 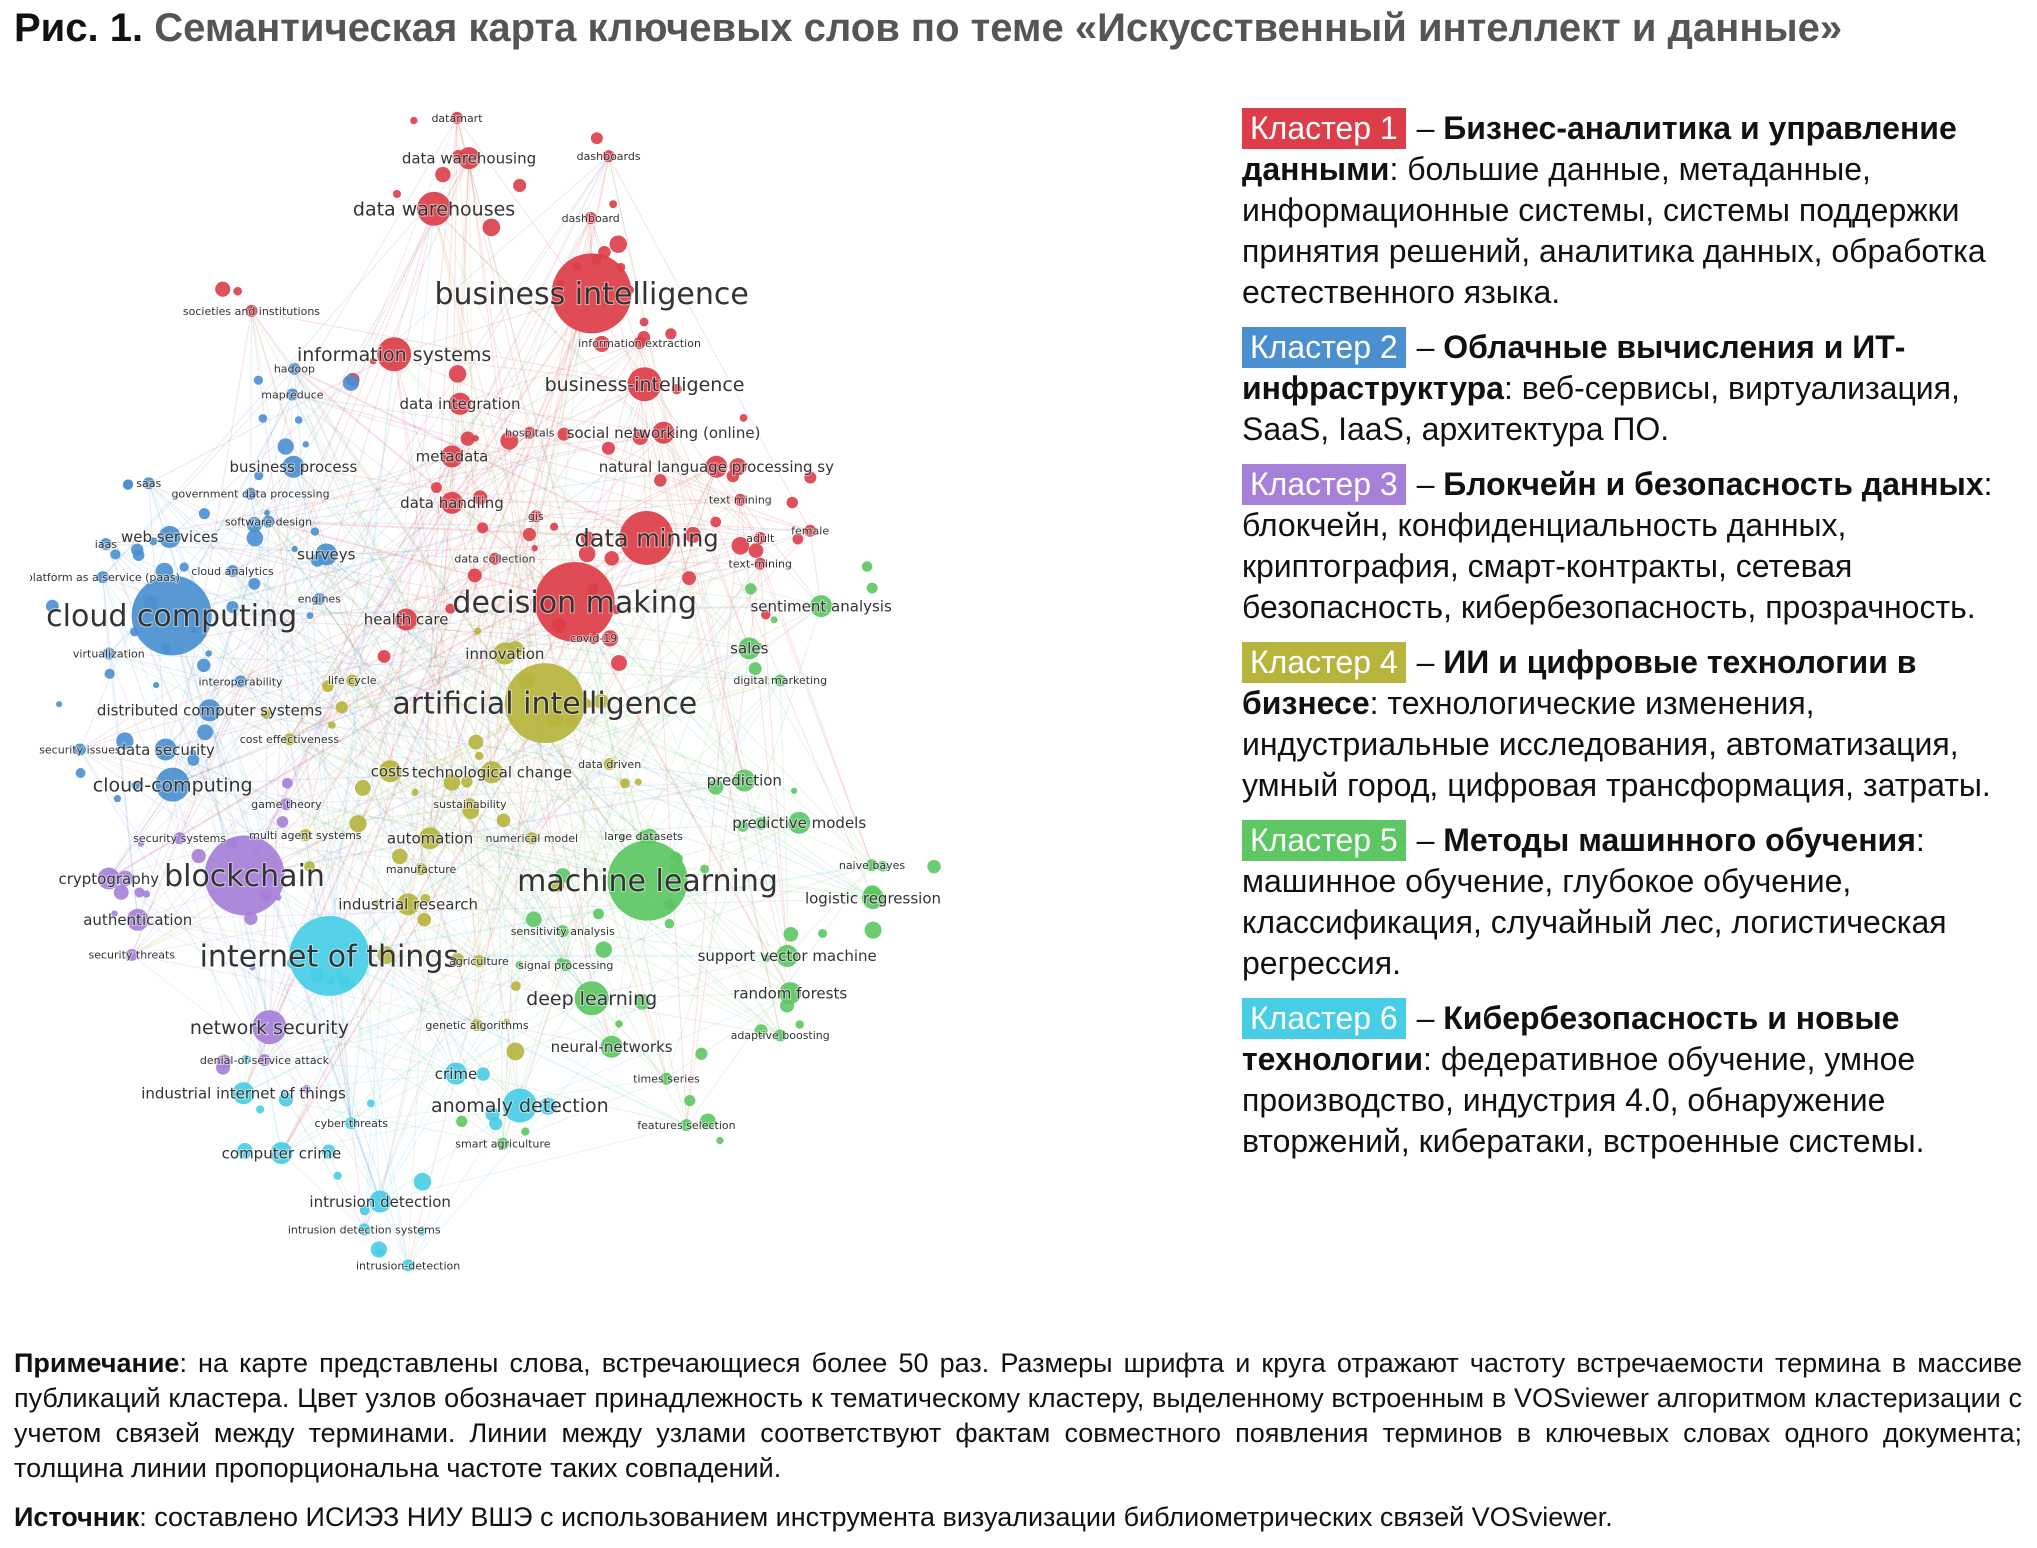 I want to click on term-label: data integration, so click(x=460, y=404).